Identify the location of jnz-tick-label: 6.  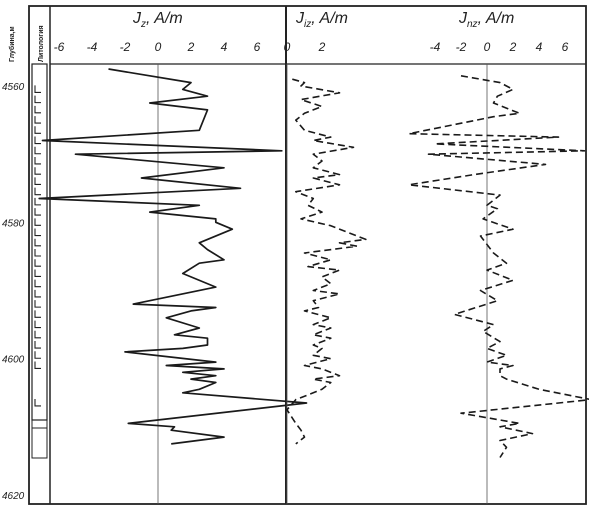
(565, 47).